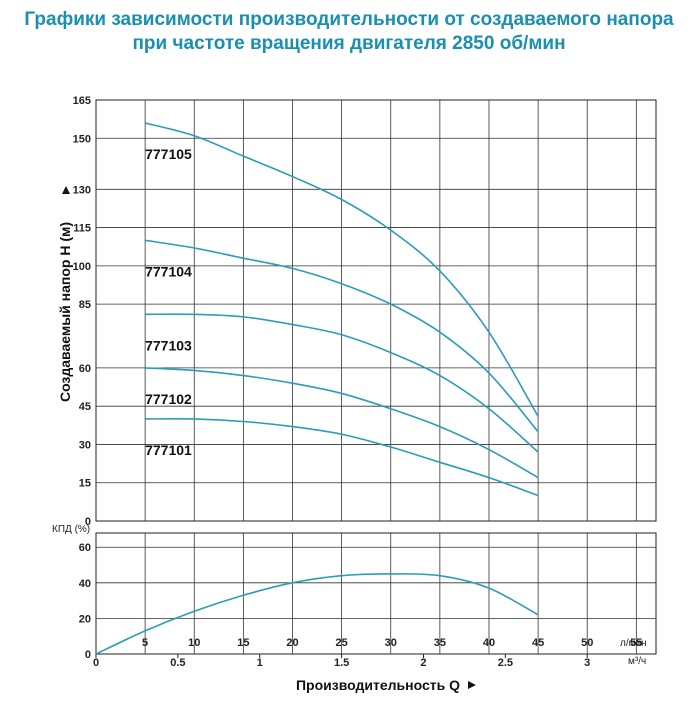  Describe the element at coordinates (66, 190) in the screenshot. I see `y-axis-arrow-icon` at that location.